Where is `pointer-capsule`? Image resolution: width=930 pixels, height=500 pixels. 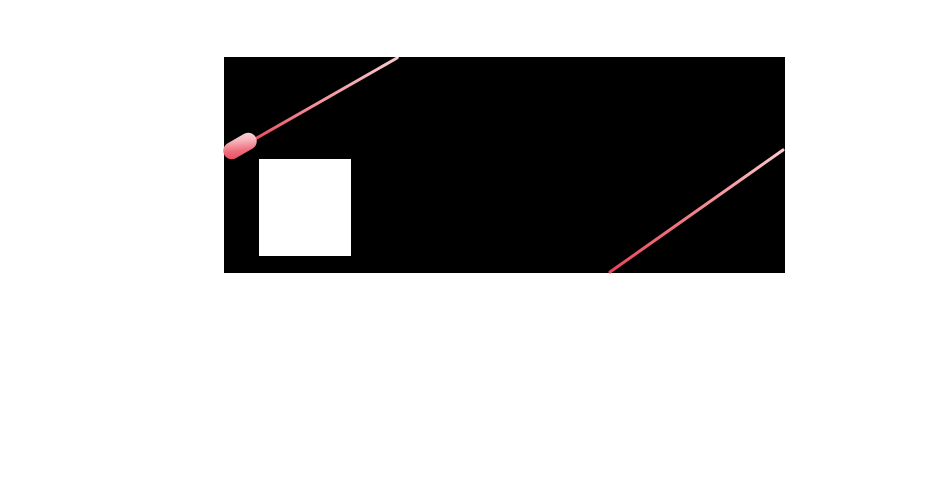
pointer-capsule is located at coordinates (240, 146).